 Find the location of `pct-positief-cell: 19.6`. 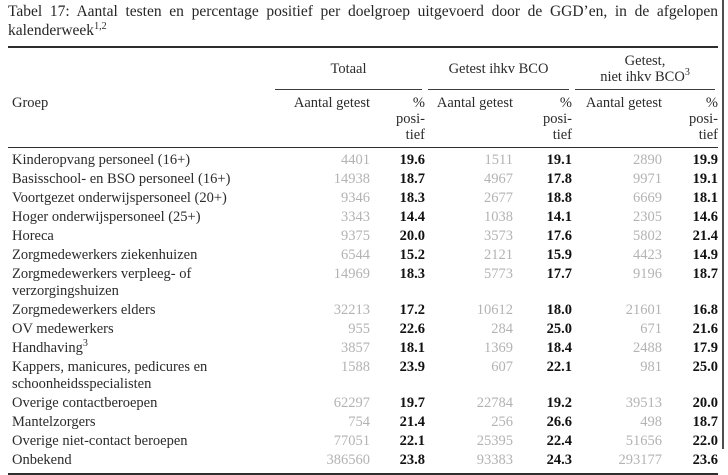

pct-positief-cell: 19.6 is located at coordinates (412, 160).